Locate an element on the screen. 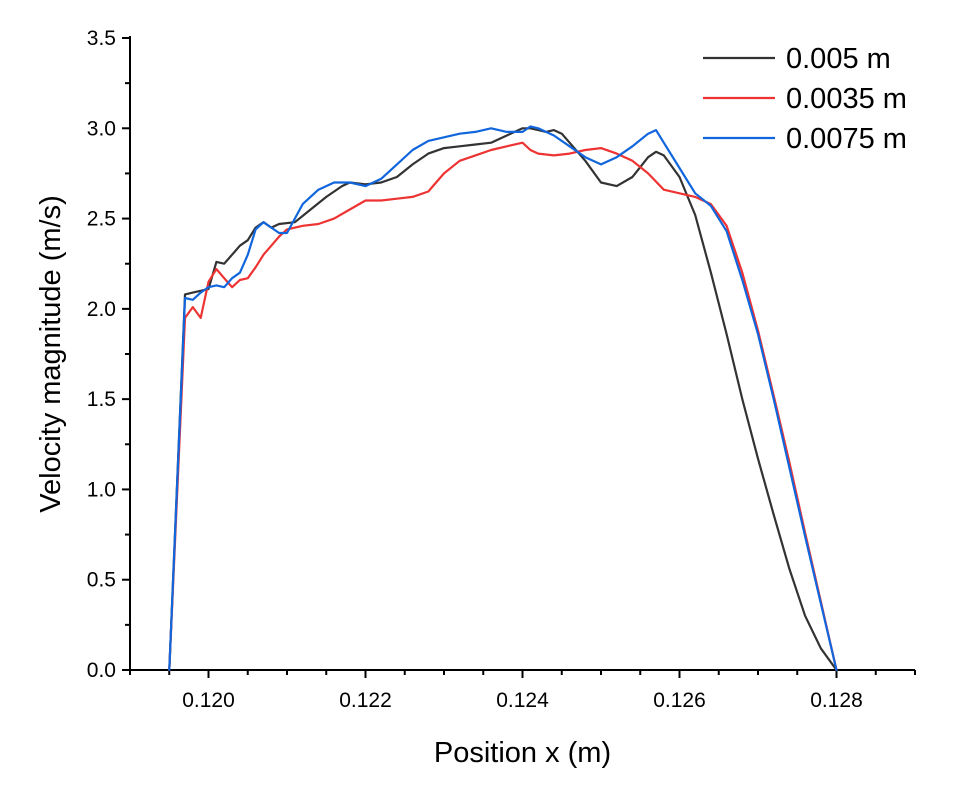 The image size is (955, 785). x-tick-label: 0.122 is located at coordinates (365, 700).